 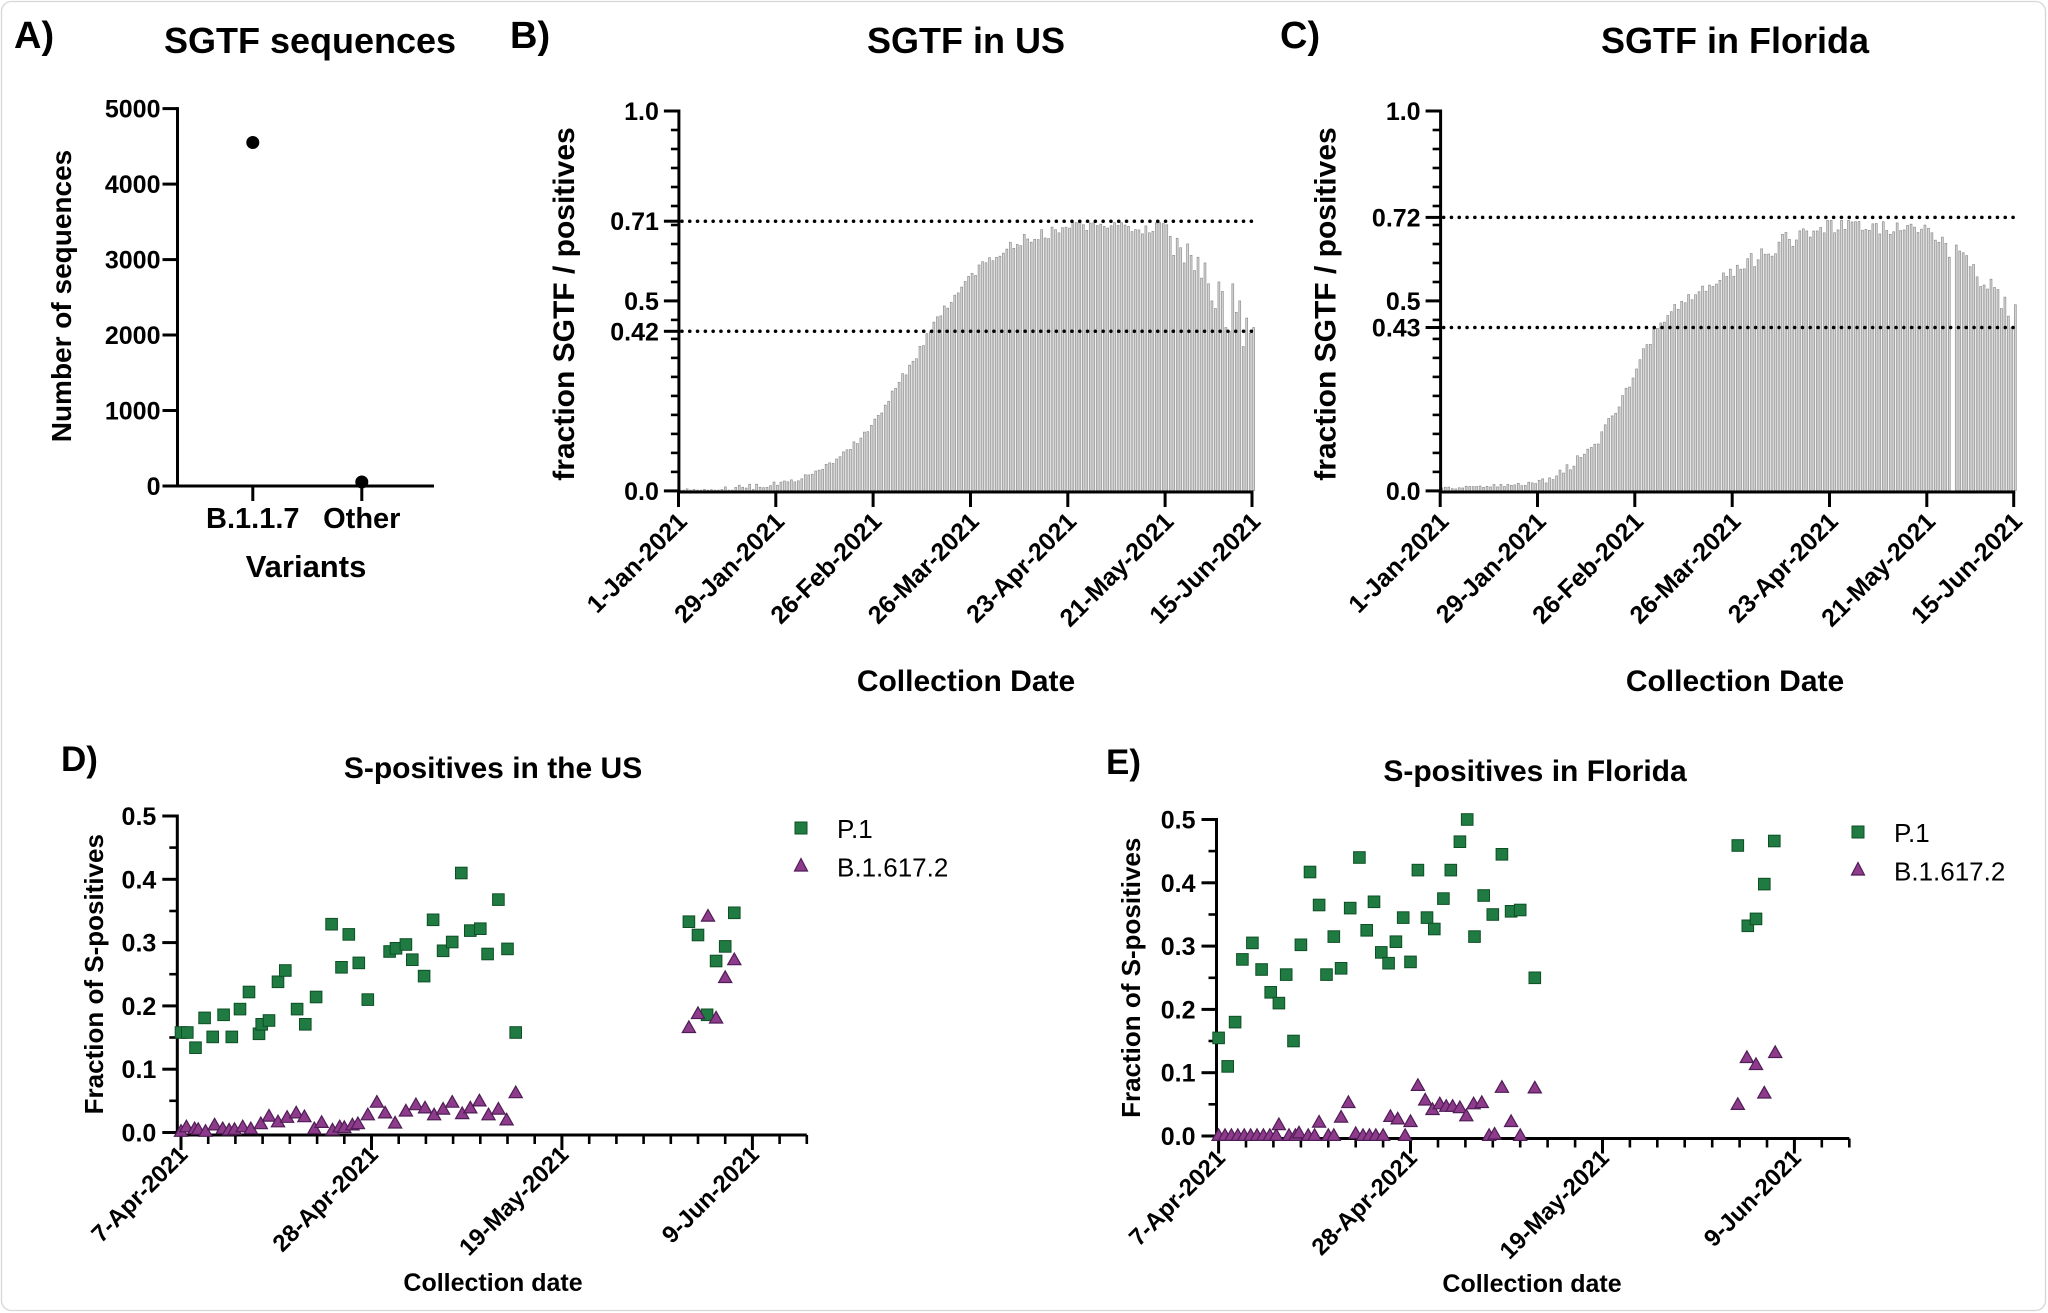 What do you see at coordinates (530, 36) in the screenshot?
I see `svg-text: B)` at bounding box center [530, 36].